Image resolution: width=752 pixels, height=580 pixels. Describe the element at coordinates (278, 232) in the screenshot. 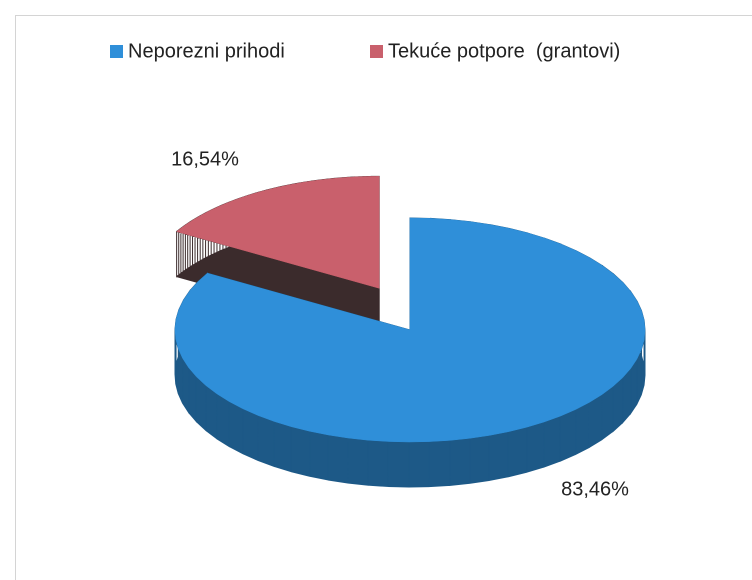

I see `slice` at that location.